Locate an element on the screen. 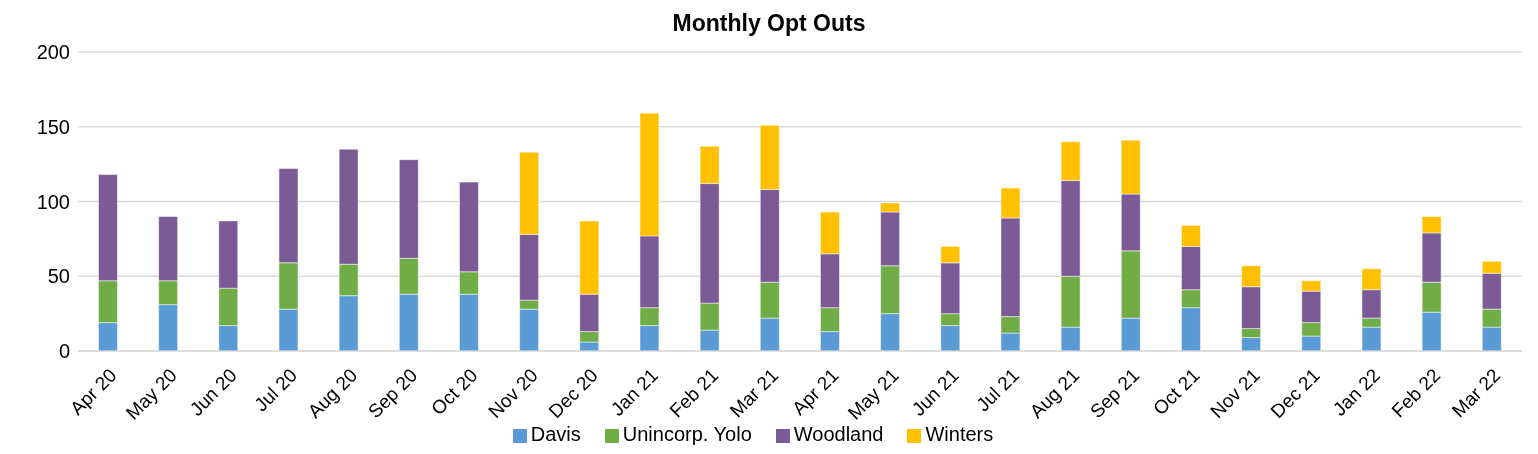  x-tick-label: Mar 22 is located at coordinates (1476, 393).